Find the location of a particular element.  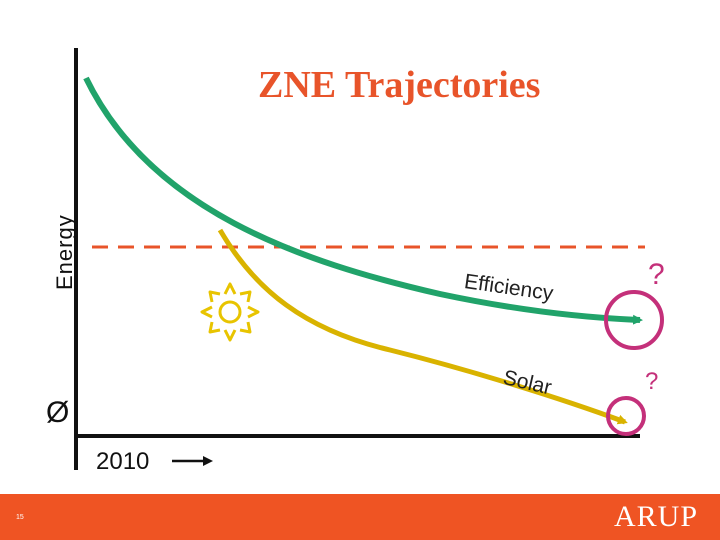

arup-logo: ARUP is located at coordinates (656, 516).